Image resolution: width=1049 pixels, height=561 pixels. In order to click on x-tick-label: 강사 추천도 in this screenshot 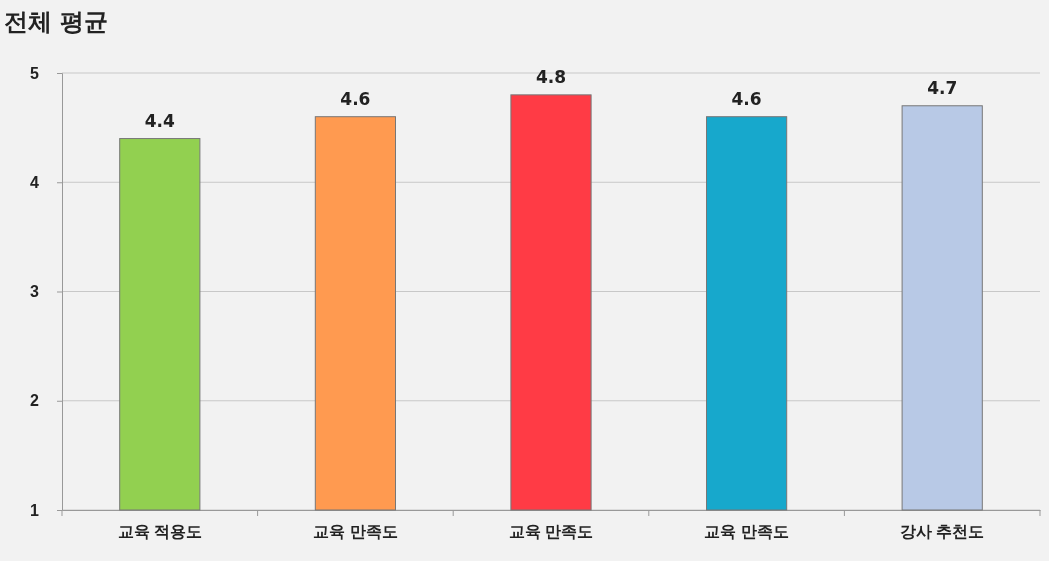, I will do `click(942, 532)`.